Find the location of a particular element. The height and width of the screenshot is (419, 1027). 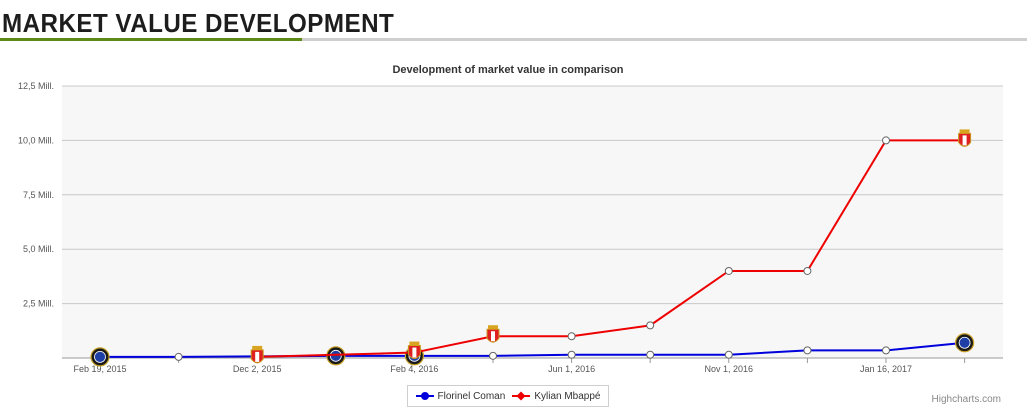

header-divider is located at coordinates (513, 39).